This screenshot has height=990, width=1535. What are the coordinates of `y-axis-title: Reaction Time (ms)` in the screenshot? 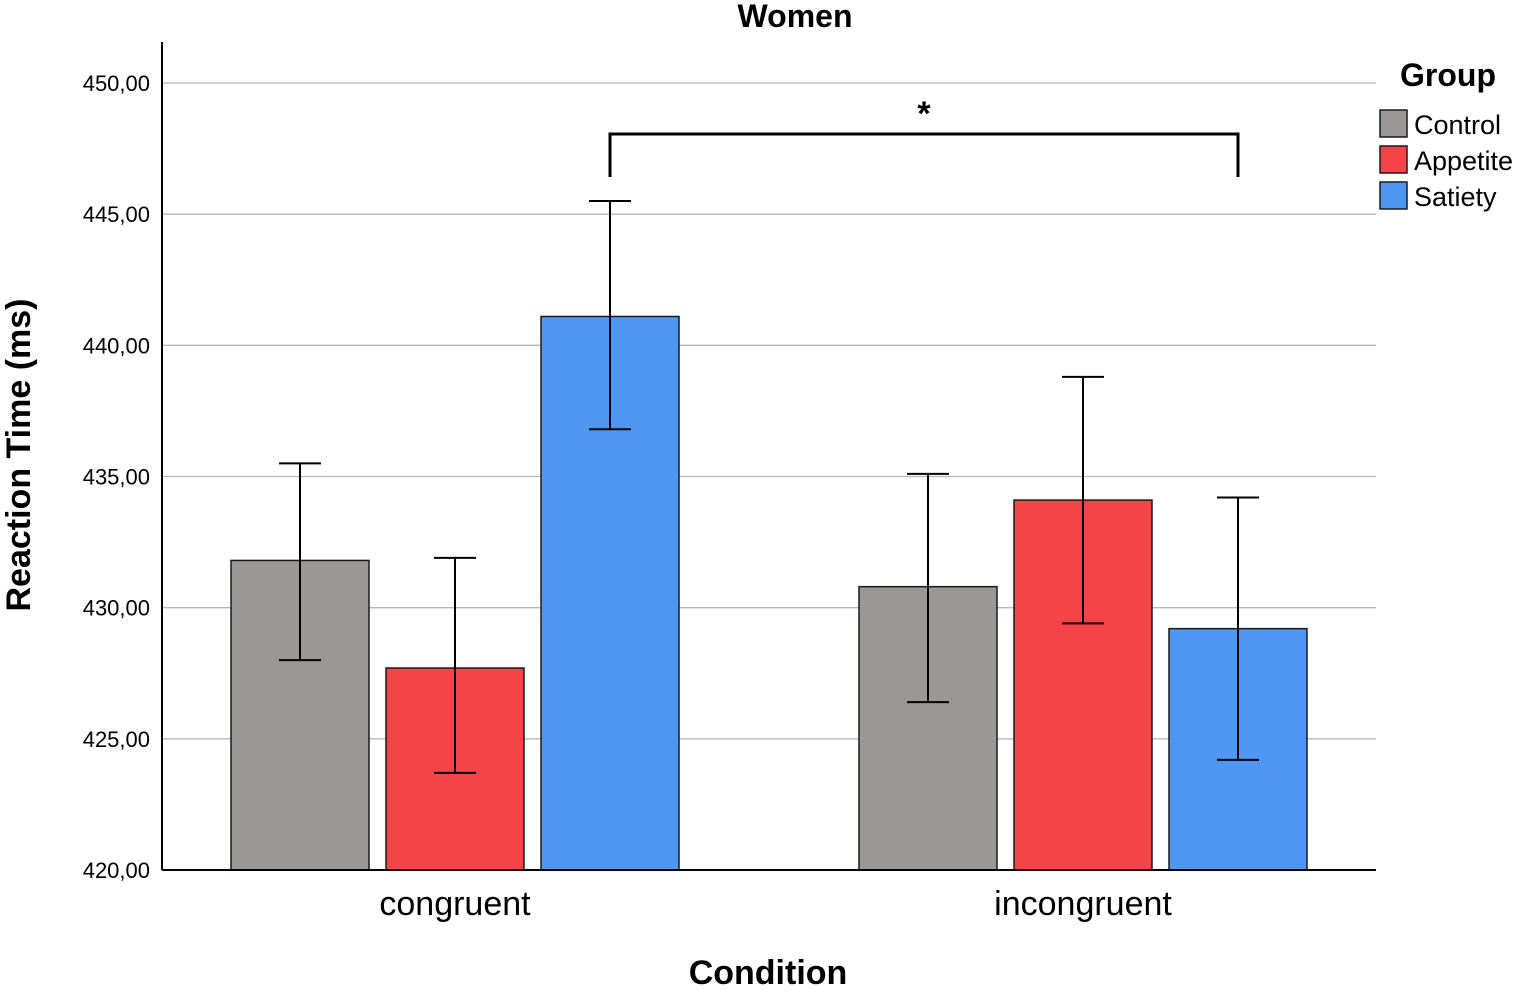 It's located at (19, 454).